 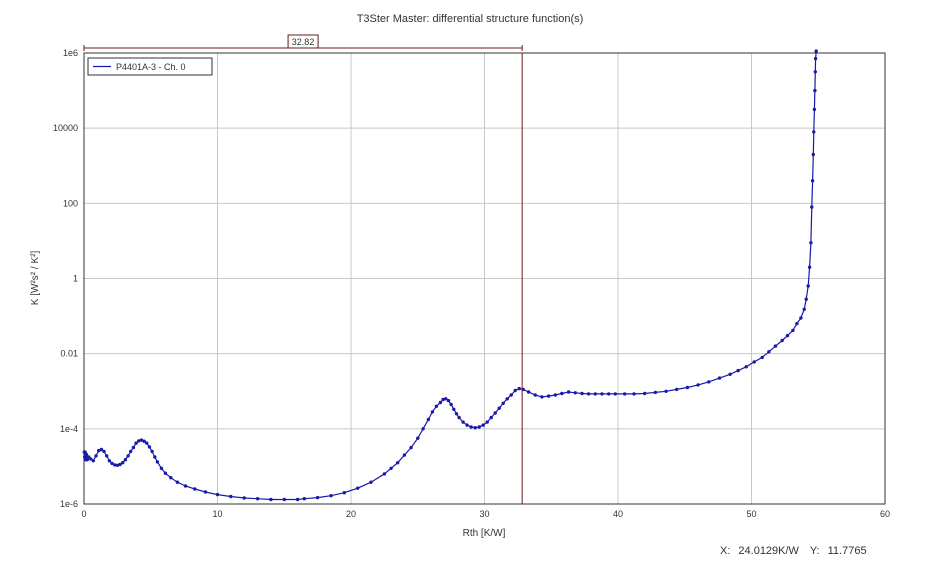 What do you see at coordinates (751, 514) in the screenshot?
I see `x-tick-label: 50` at bounding box center [751, 514].